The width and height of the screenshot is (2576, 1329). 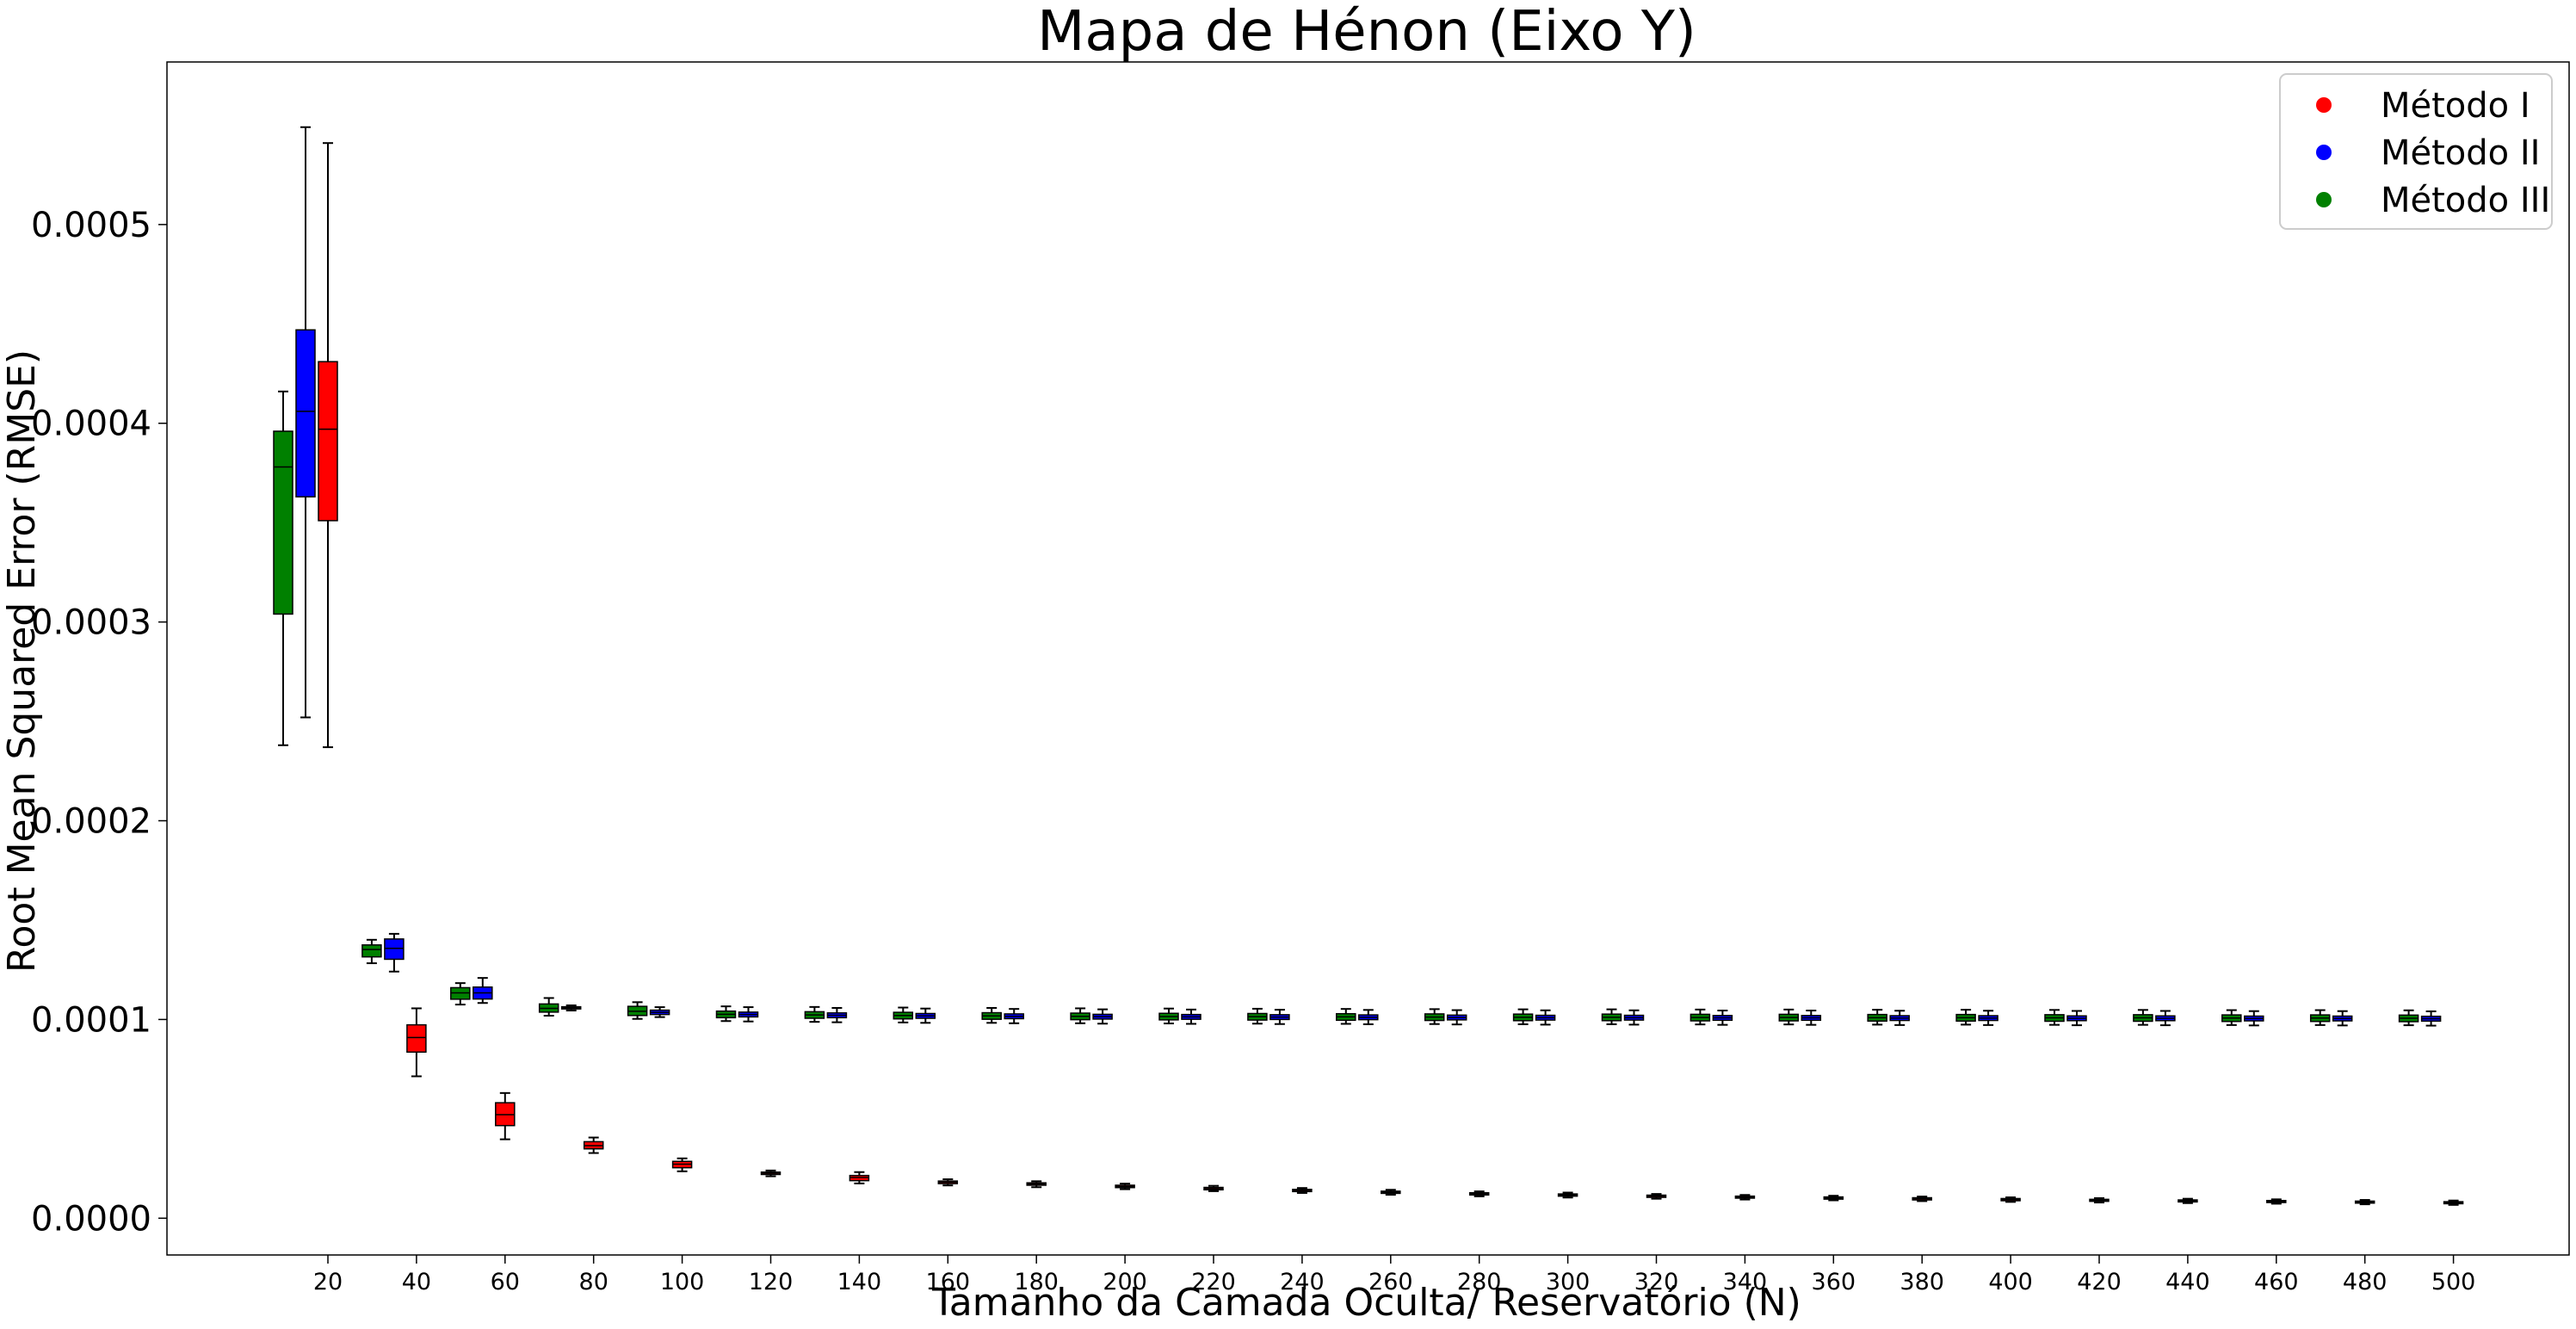 What do you see at coordinates (948, 1282) in the screenshot?
I see `x-tick-label: 160` at bounding box center [948, 1282].